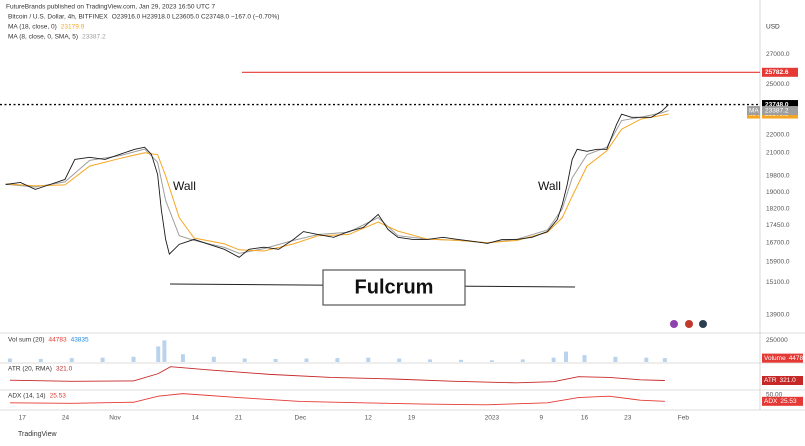  I want to click on axis-badge-label: 44783, so click(797, 358).